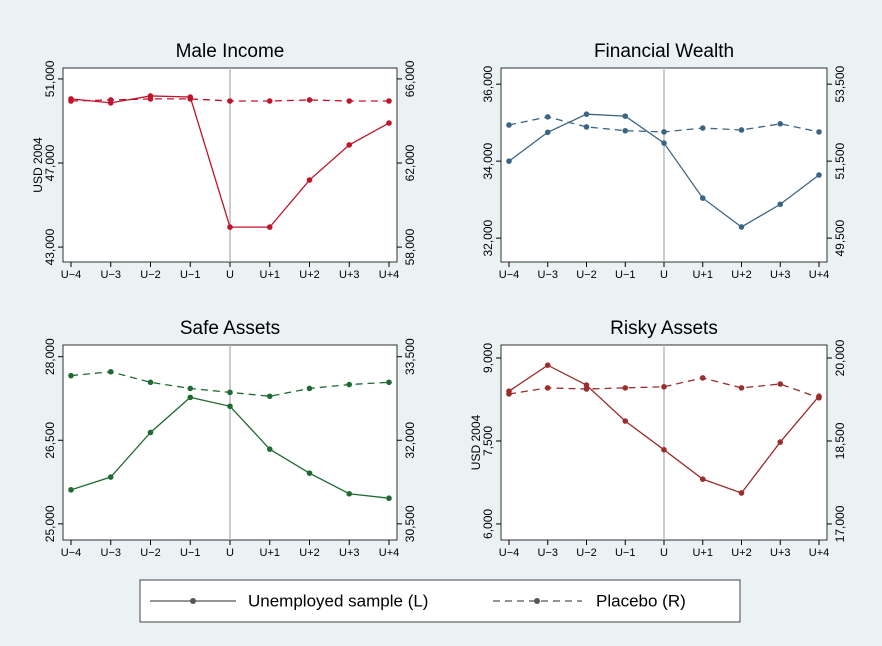 The image size is (882, 646). I want to click on y2-tick-label: 58,000, so click(410, 246).